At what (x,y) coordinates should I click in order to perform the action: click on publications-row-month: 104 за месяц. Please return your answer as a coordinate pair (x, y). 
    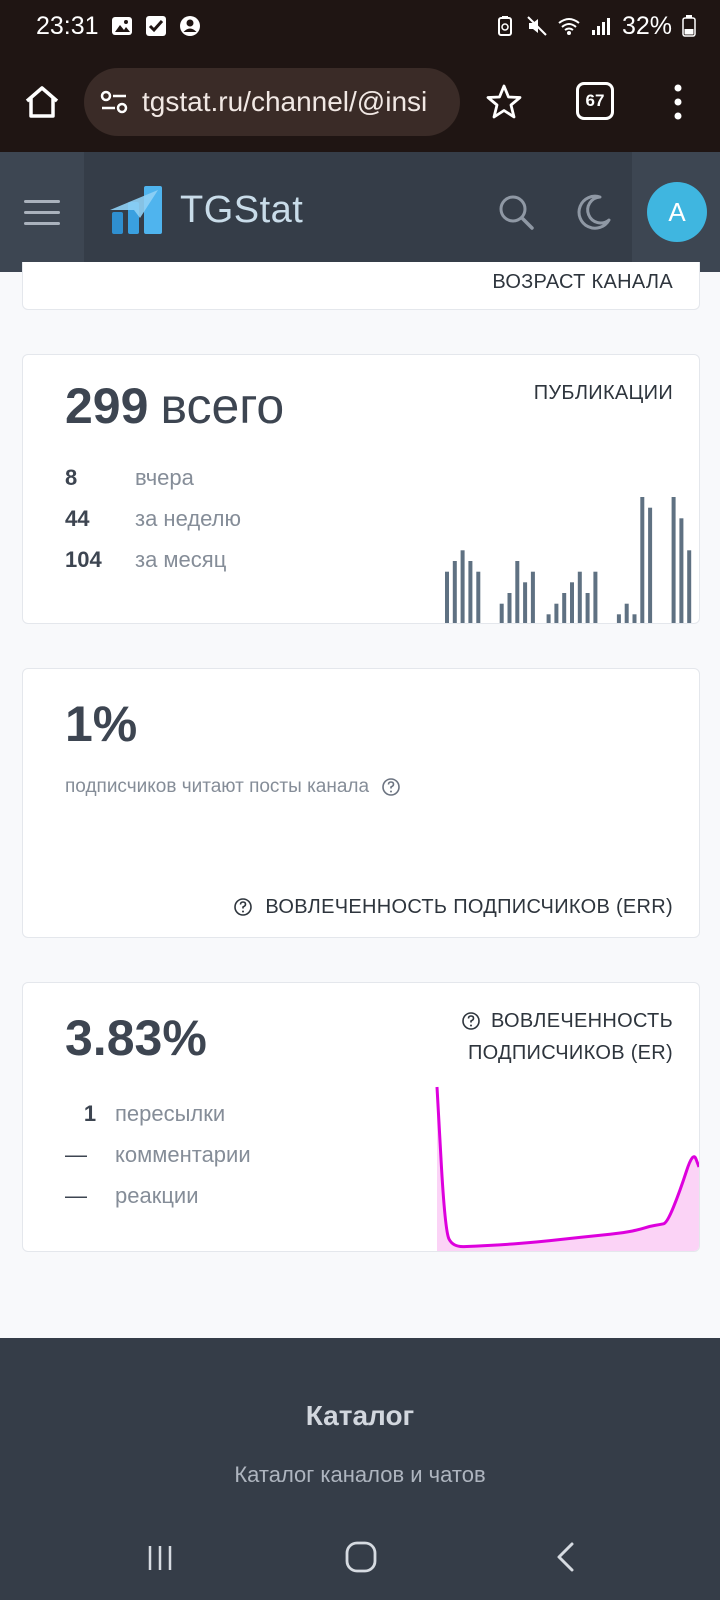
    Looking at the image, I should click on (145, 560).